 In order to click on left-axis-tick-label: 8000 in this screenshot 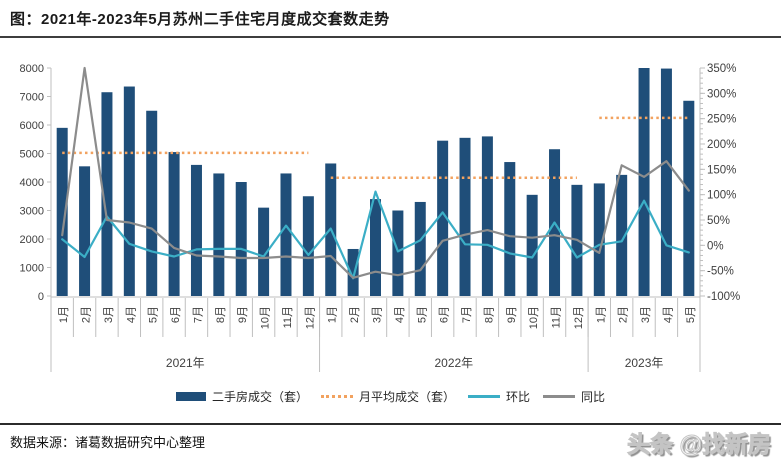, I will do `click(32, 69)`.